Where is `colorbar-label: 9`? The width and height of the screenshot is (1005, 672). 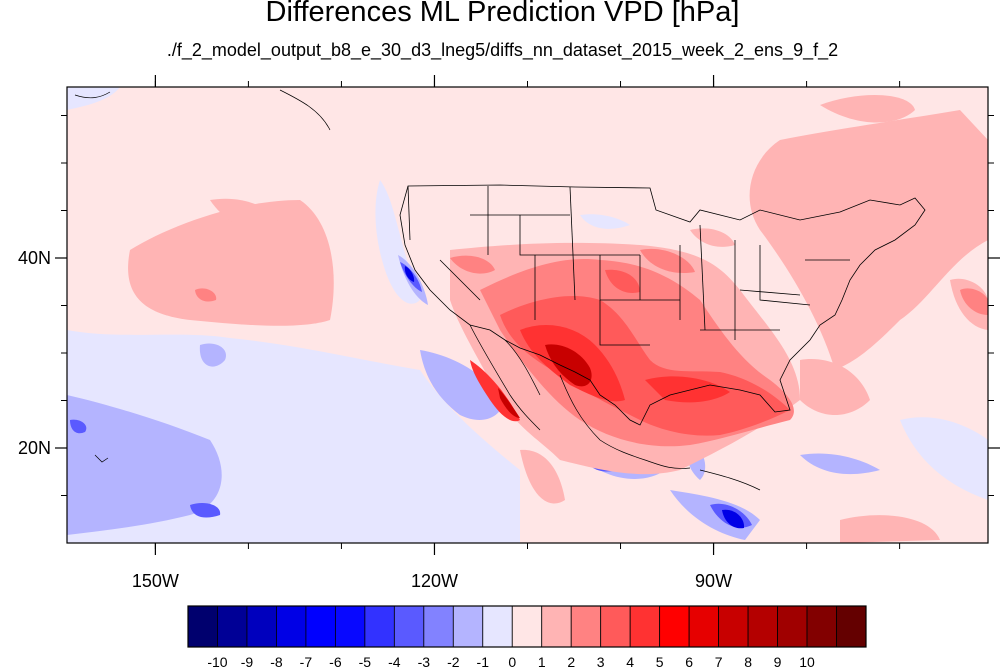
colorbar-label: 9 is located at coordinates (778, 662).